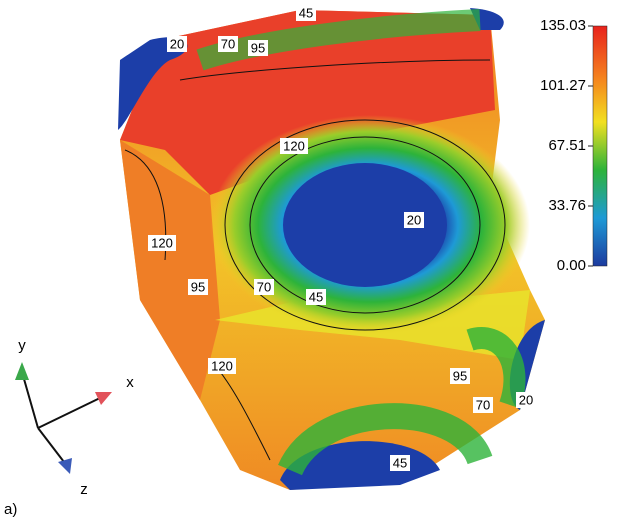 Image resolution: width=633 pixels, height=524 pixels. What do you see at coordinates (130, 382) in the screenshot?
I see `axis-label: x` at bounding box center [130, 382].